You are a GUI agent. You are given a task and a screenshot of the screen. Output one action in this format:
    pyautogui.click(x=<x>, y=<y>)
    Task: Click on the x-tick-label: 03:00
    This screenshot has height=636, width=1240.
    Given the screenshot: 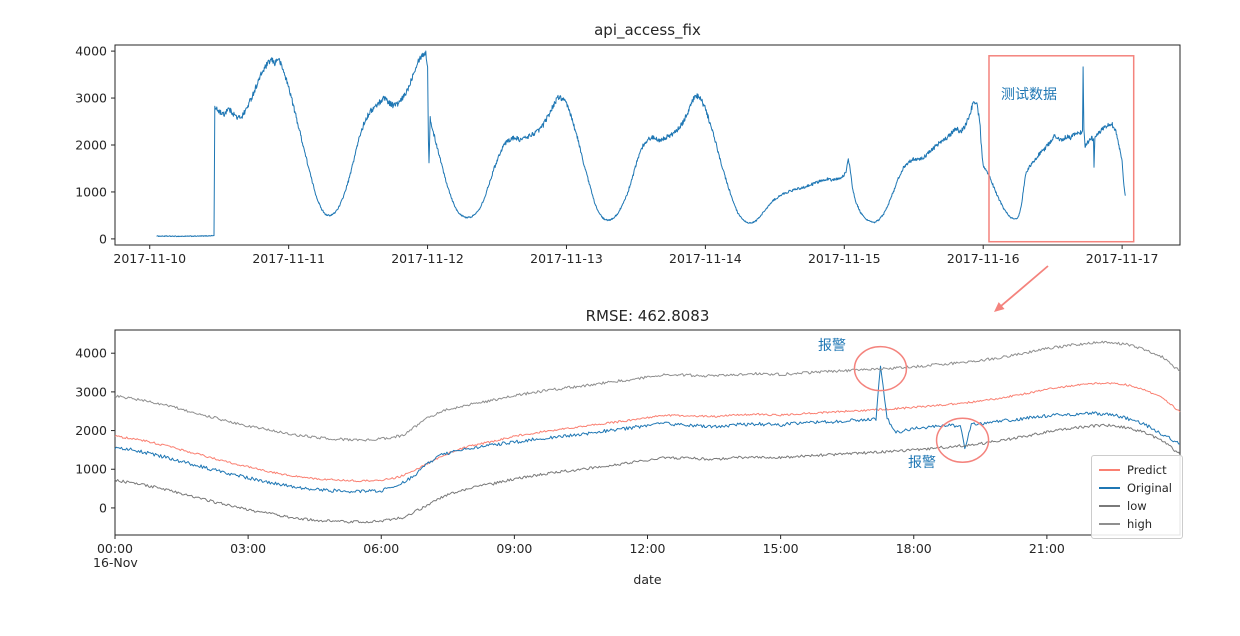 What is the action you would take?
    pyautogui.click(x=248, y=548)
    